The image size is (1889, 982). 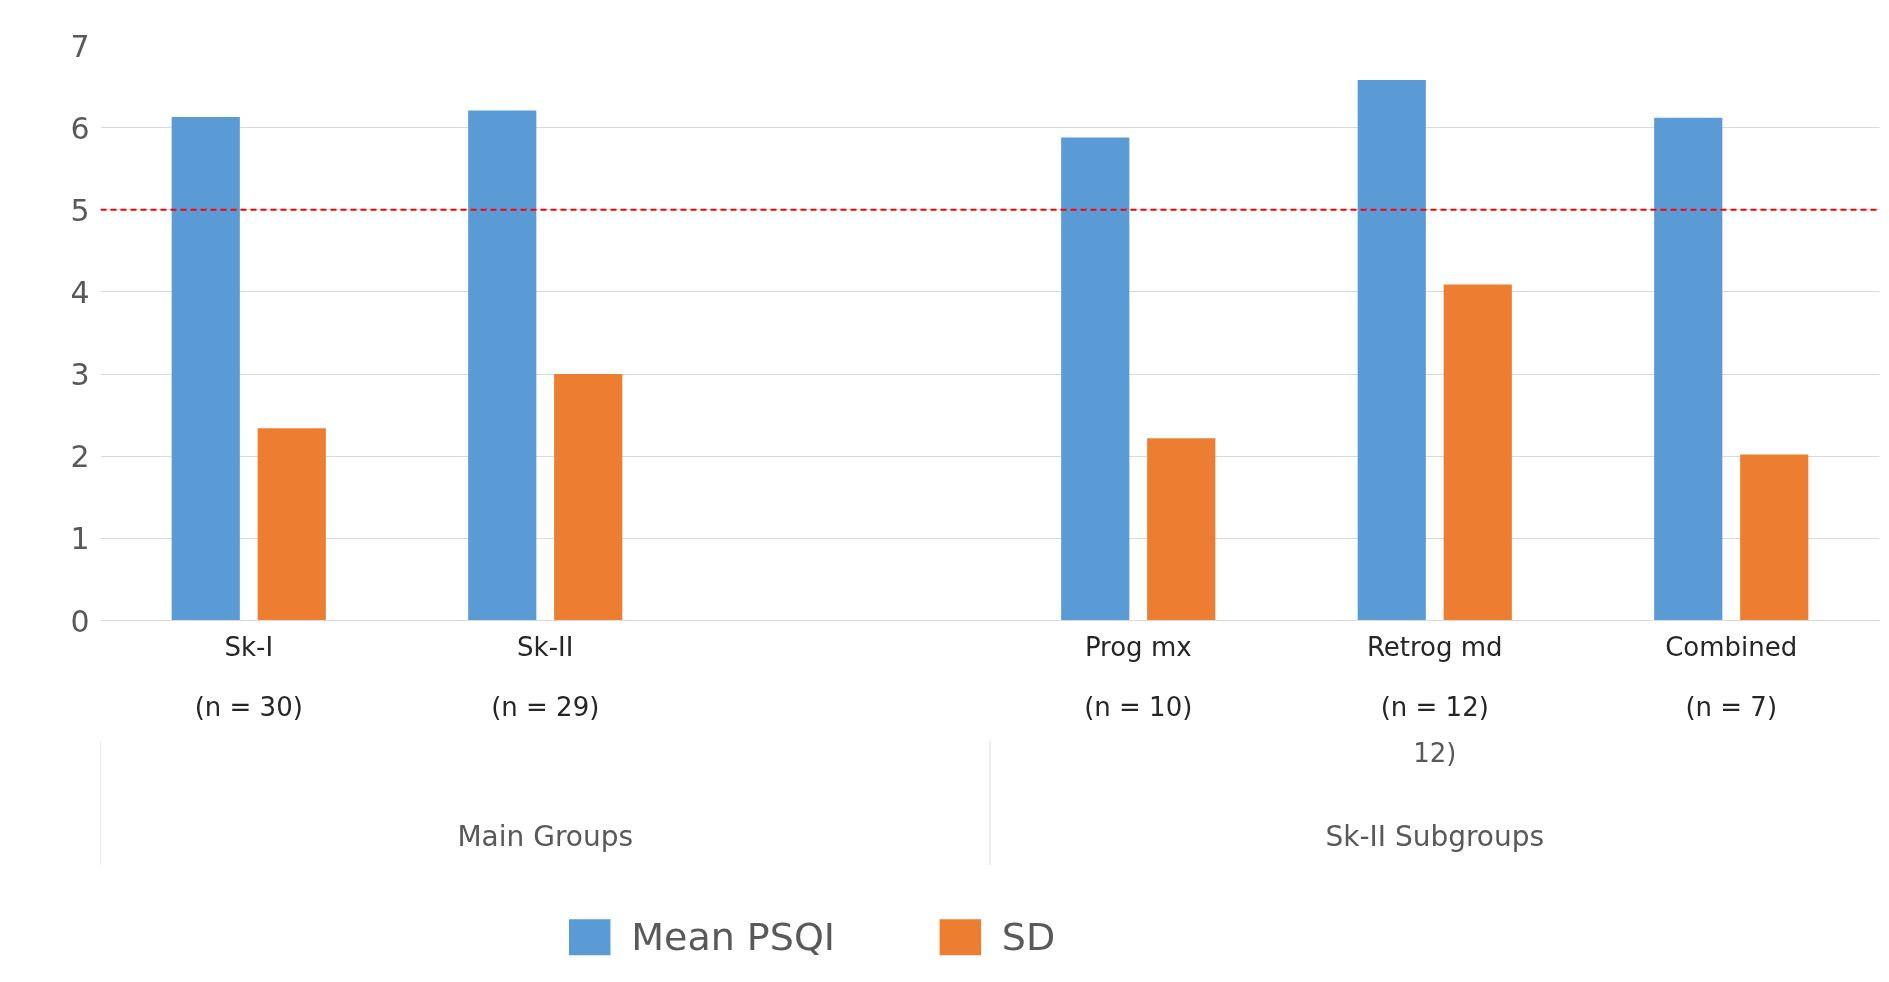 What do you see at coordinates (1435, 752) in the screenshot?
I see `text: 12)` at bounding box center [1435, 752].